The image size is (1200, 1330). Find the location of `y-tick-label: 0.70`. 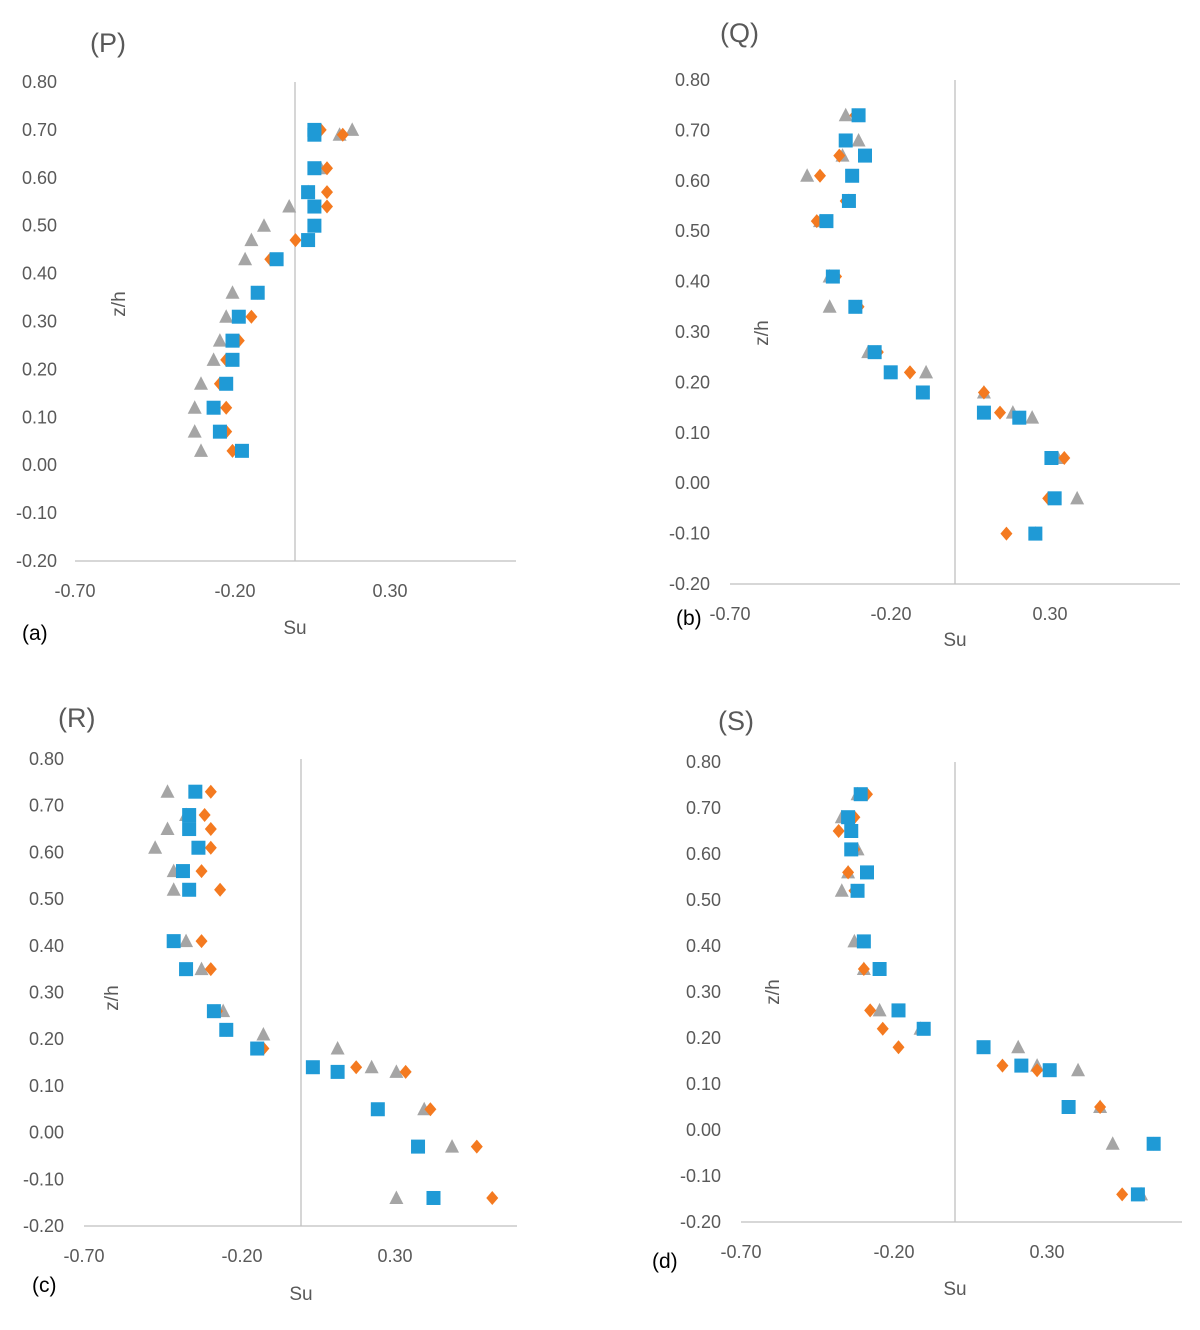

y-tick-label: 0.70 is located at coordinates (46, 806).